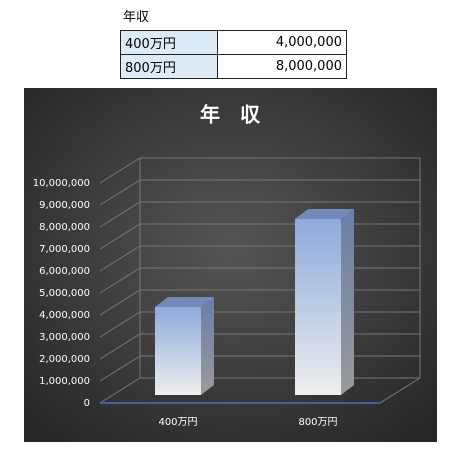 This screenshot has width=451, height=455. Describe the element at coordinates (169, 66) in the screenshot. I see `cell: 800万円` at that location.